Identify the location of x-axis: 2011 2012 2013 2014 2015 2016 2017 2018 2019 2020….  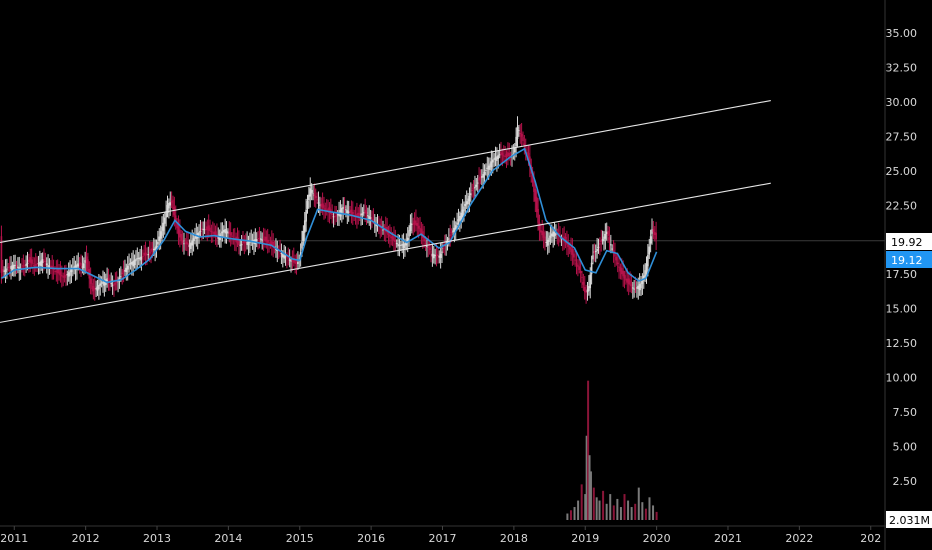
(440, 535).